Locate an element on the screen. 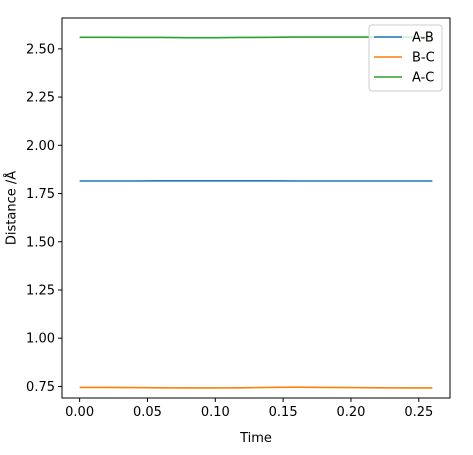 The height and width of the screenshot is (455, 473). legend-label-a-c: A-C is located at coordinates (423, 78).